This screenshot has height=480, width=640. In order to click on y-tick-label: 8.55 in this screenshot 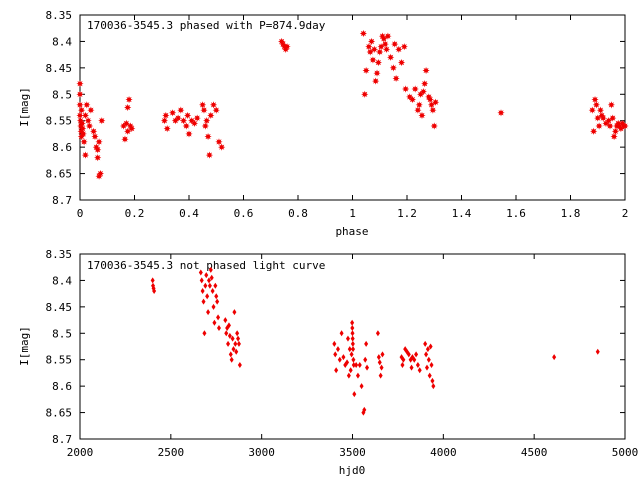, I will do `click(59, 121)`.